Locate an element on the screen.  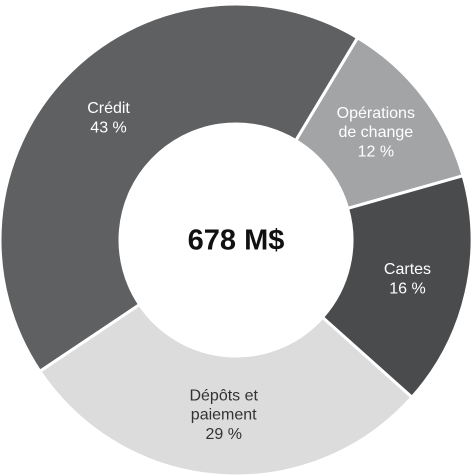
value-label: 43 % is located at coordinates (108, 127).